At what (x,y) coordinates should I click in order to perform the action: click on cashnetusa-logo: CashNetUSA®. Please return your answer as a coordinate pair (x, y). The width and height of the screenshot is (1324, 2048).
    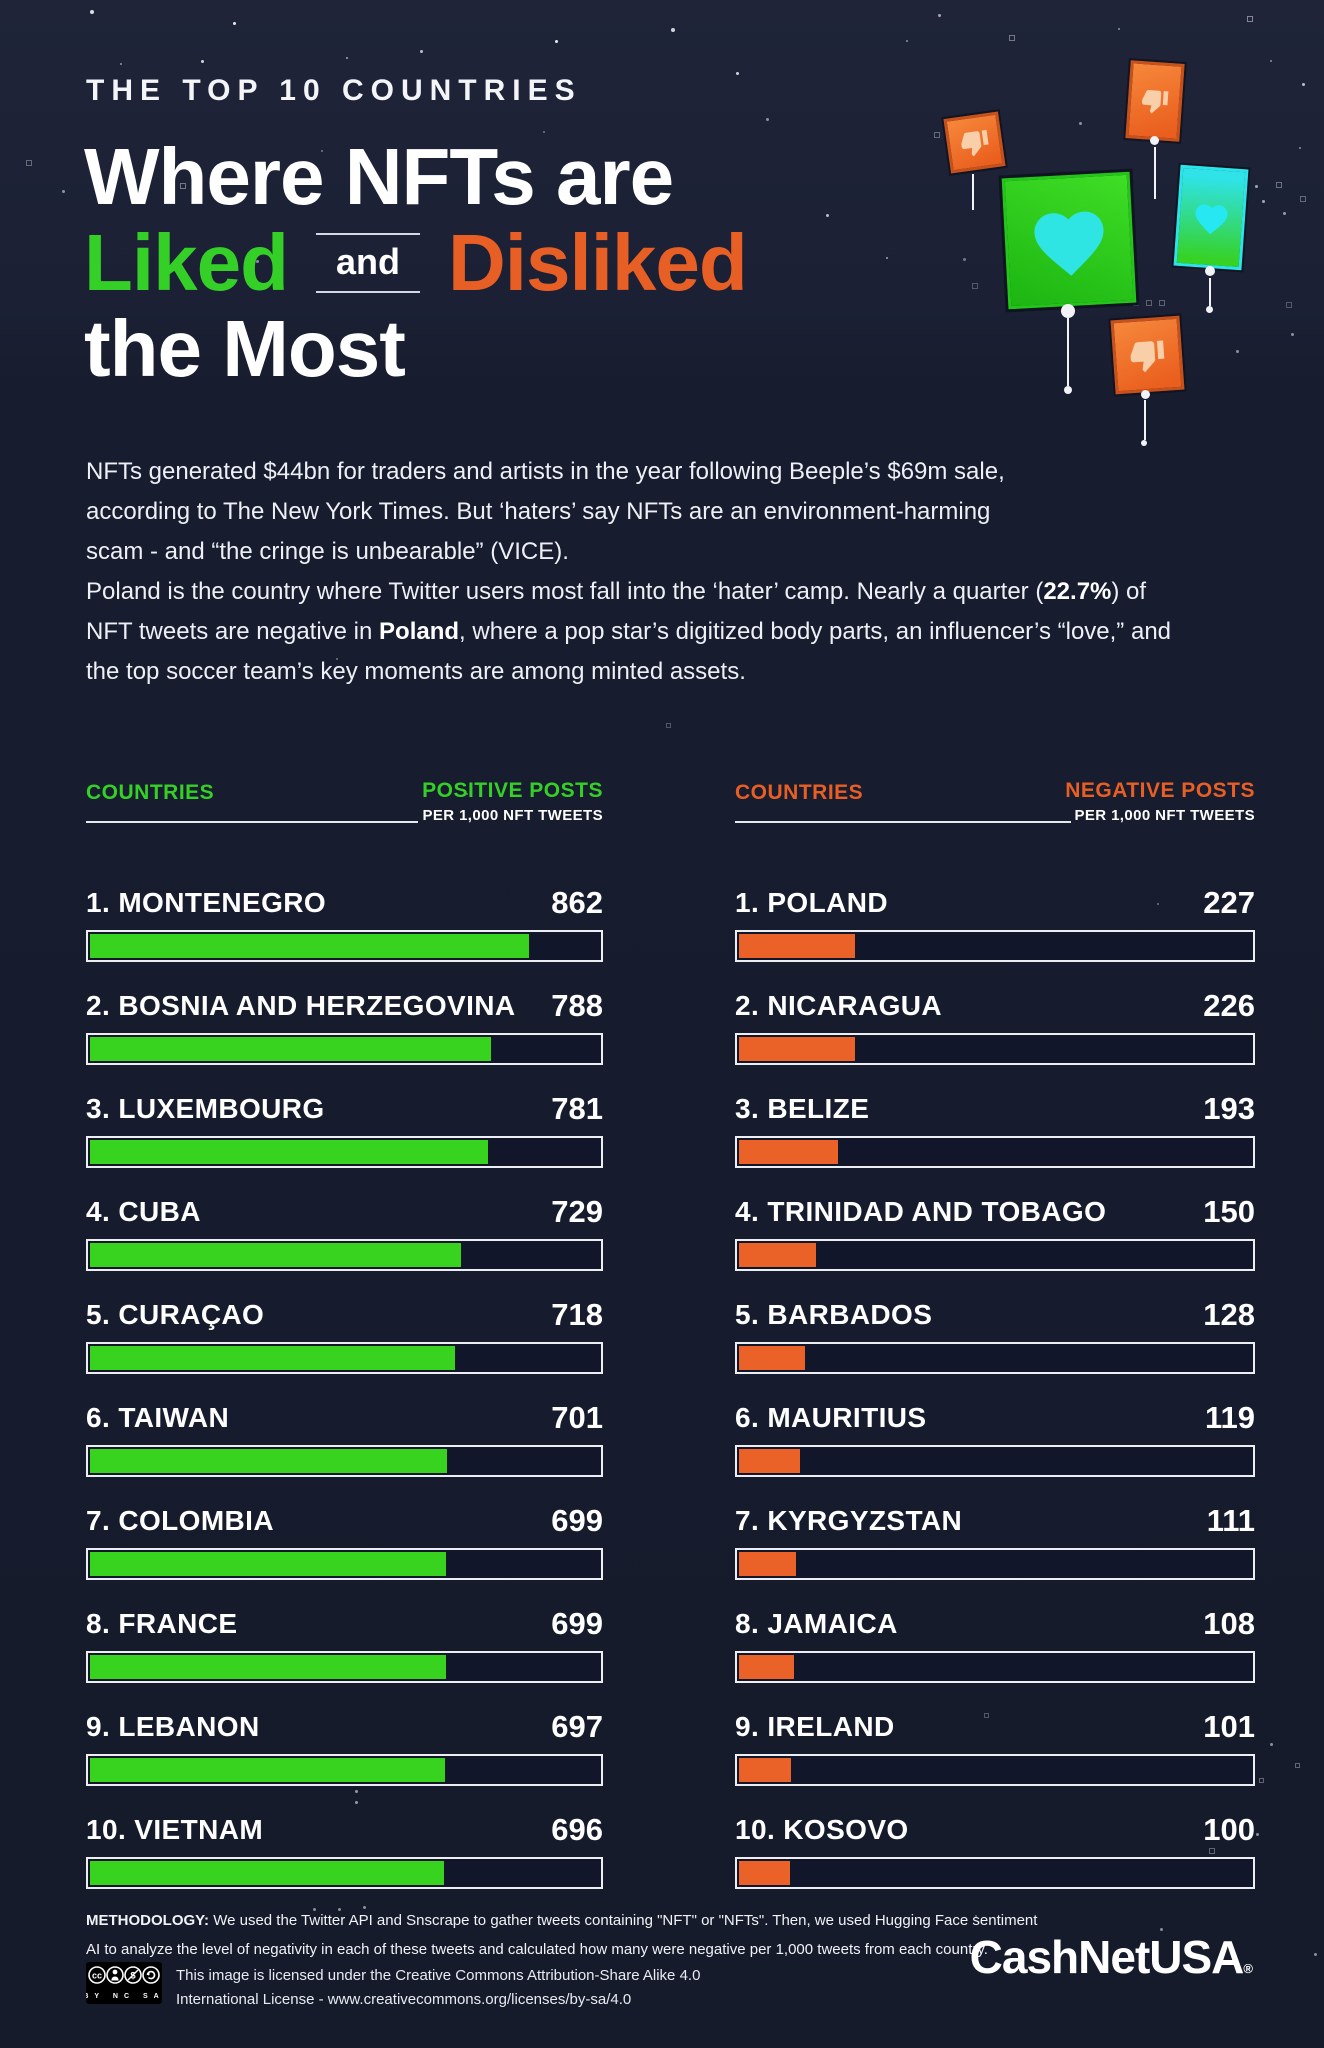
    Looking at the image, I should click on (1111, 1957).